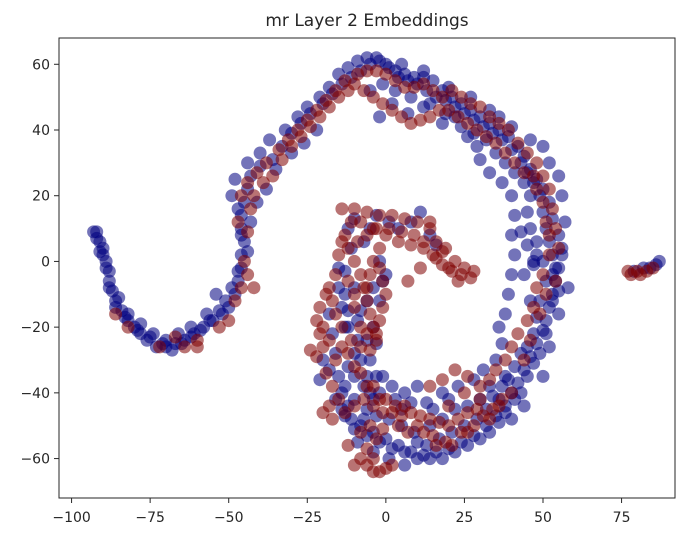 This screenshot has height=536, width=685. Describe the element at coordinates (35, 460) in the screenshot. I see `y-tick-label: −60` at that location.